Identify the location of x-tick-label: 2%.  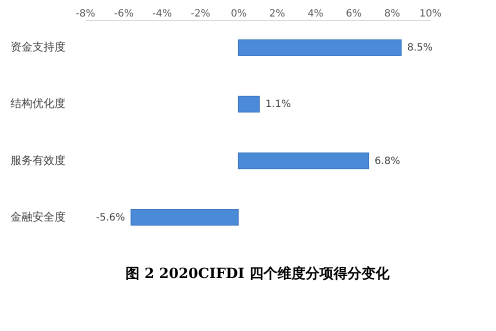
(277, 14).